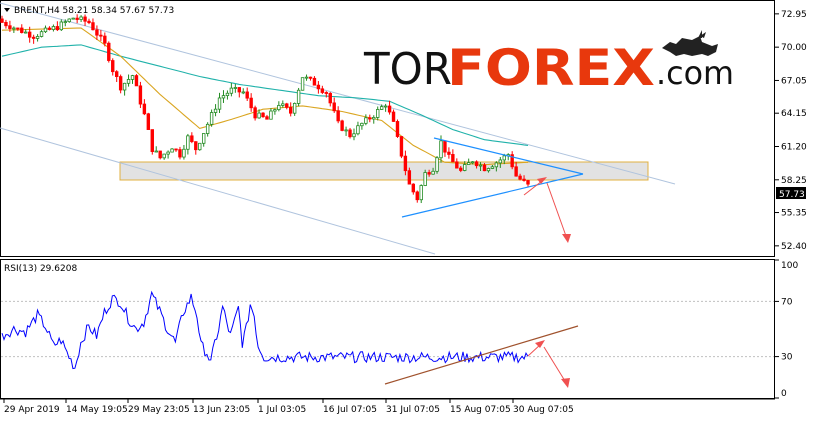 The height and width of the screenshot is (423, 815). I want to click on rsi-tick-label: 100, so click(789, 266).